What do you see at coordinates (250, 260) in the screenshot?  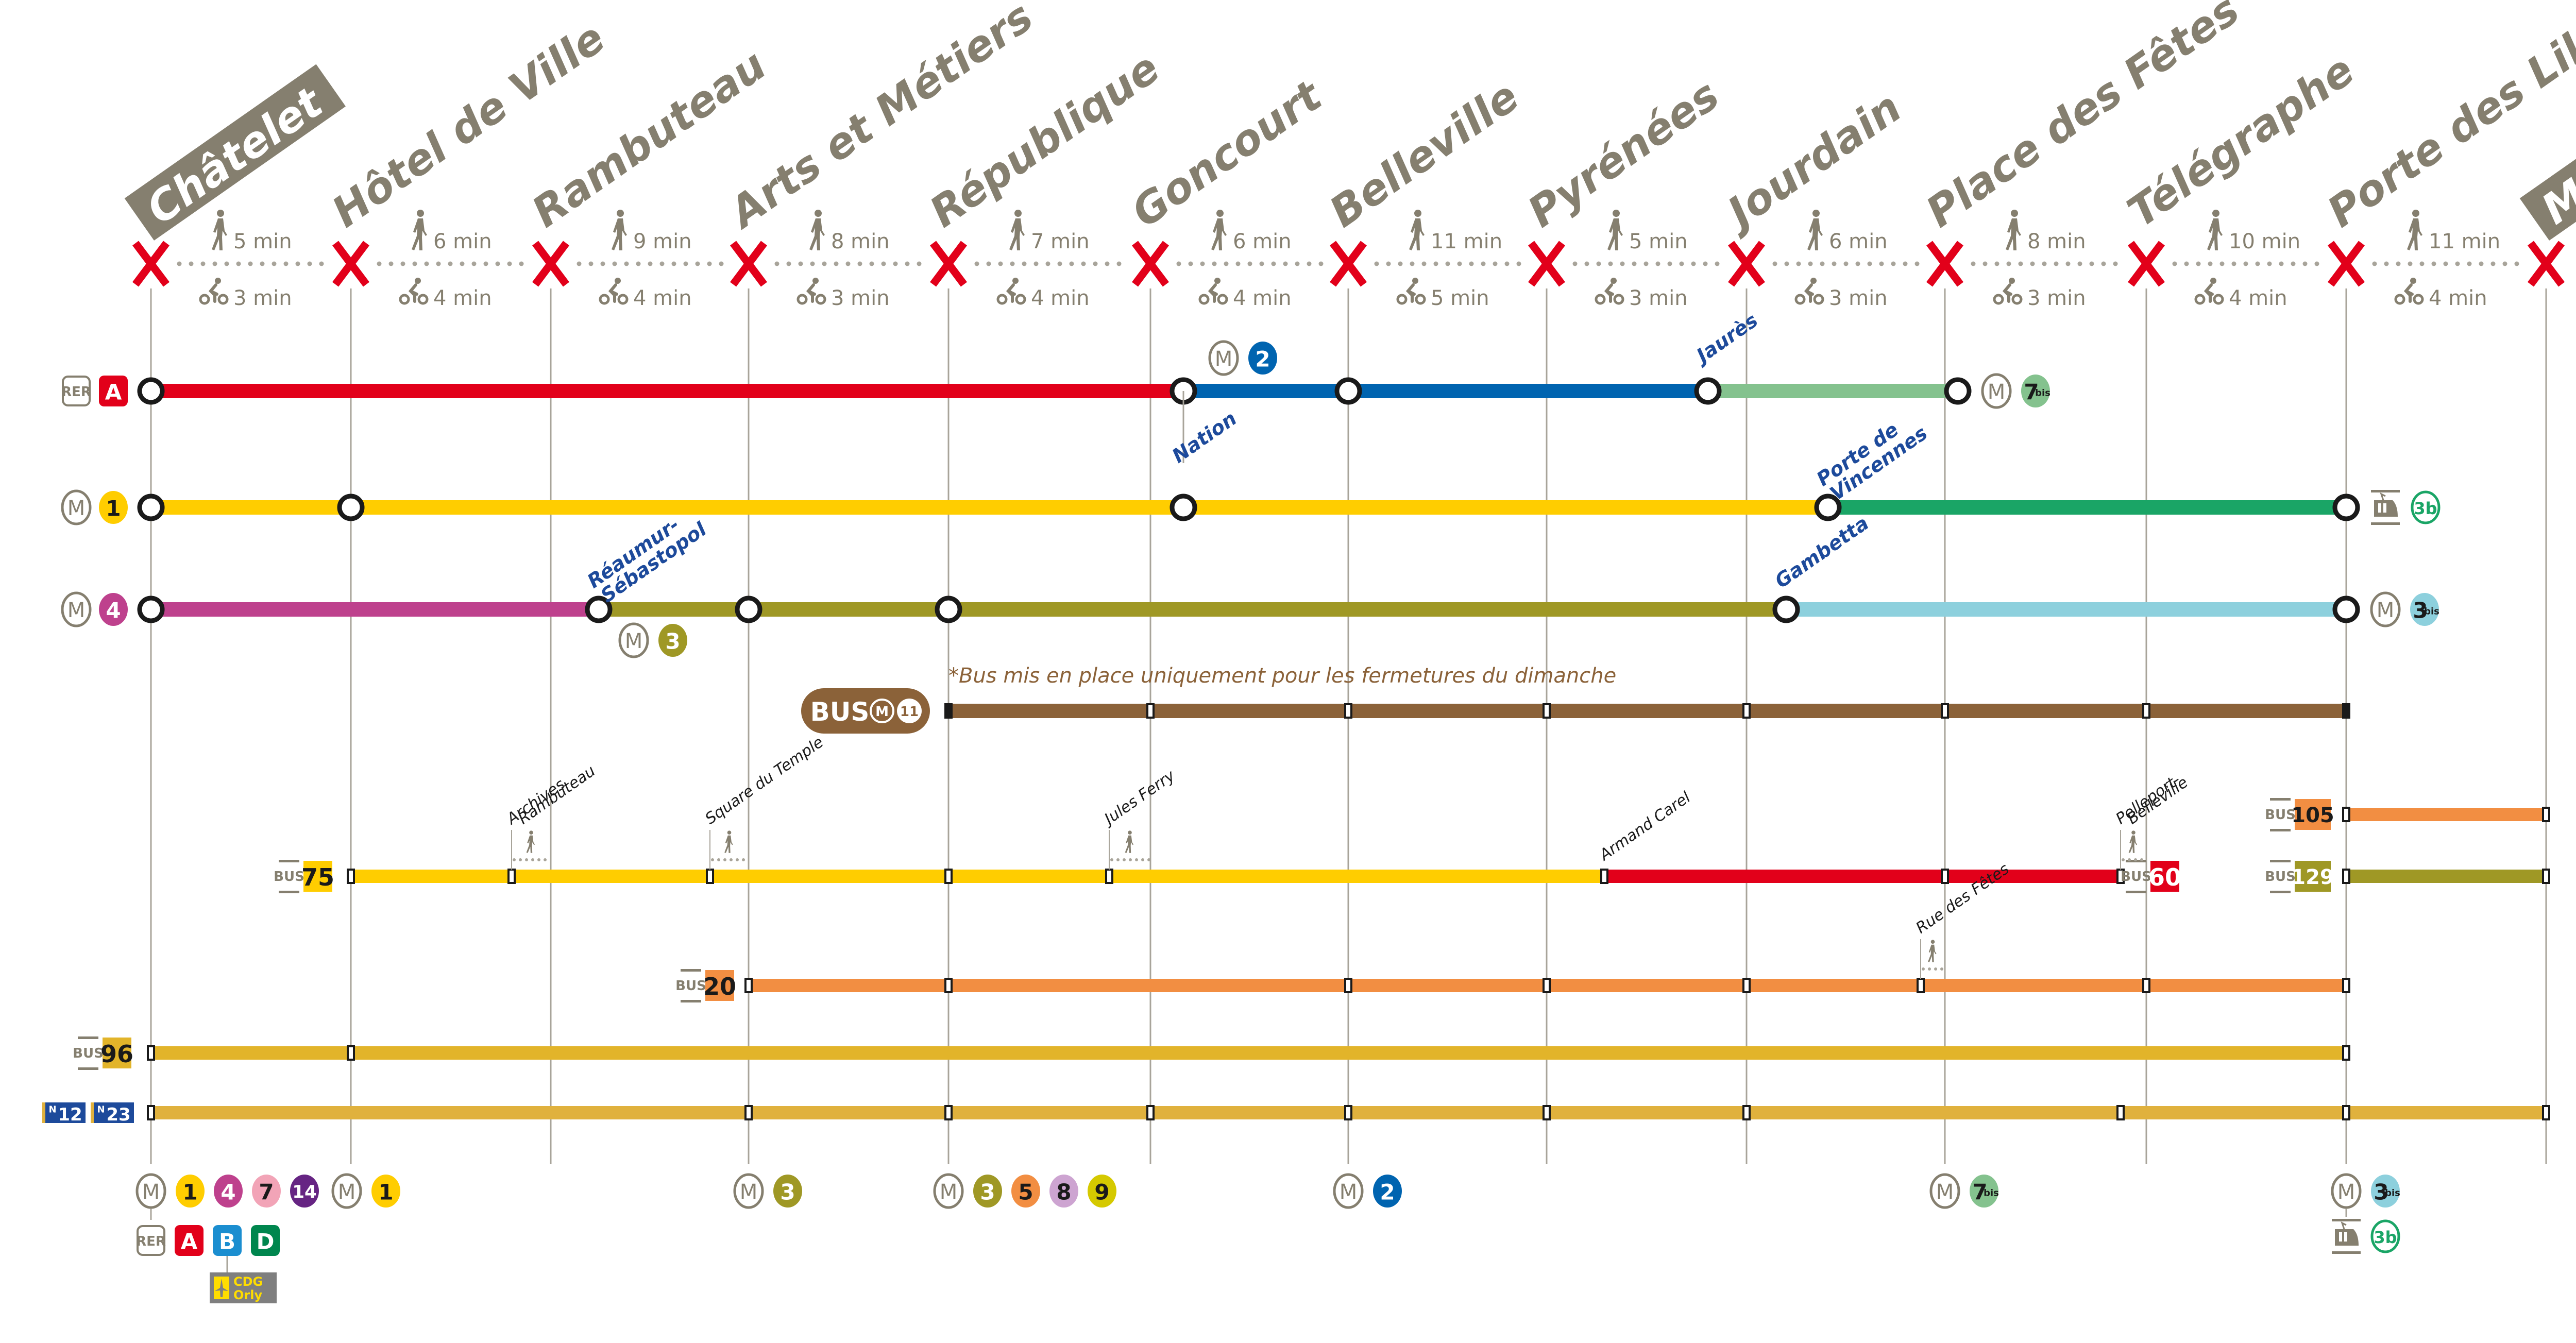 I see `segment-0: 5 min 3 min` at bounding box center [250, 260].